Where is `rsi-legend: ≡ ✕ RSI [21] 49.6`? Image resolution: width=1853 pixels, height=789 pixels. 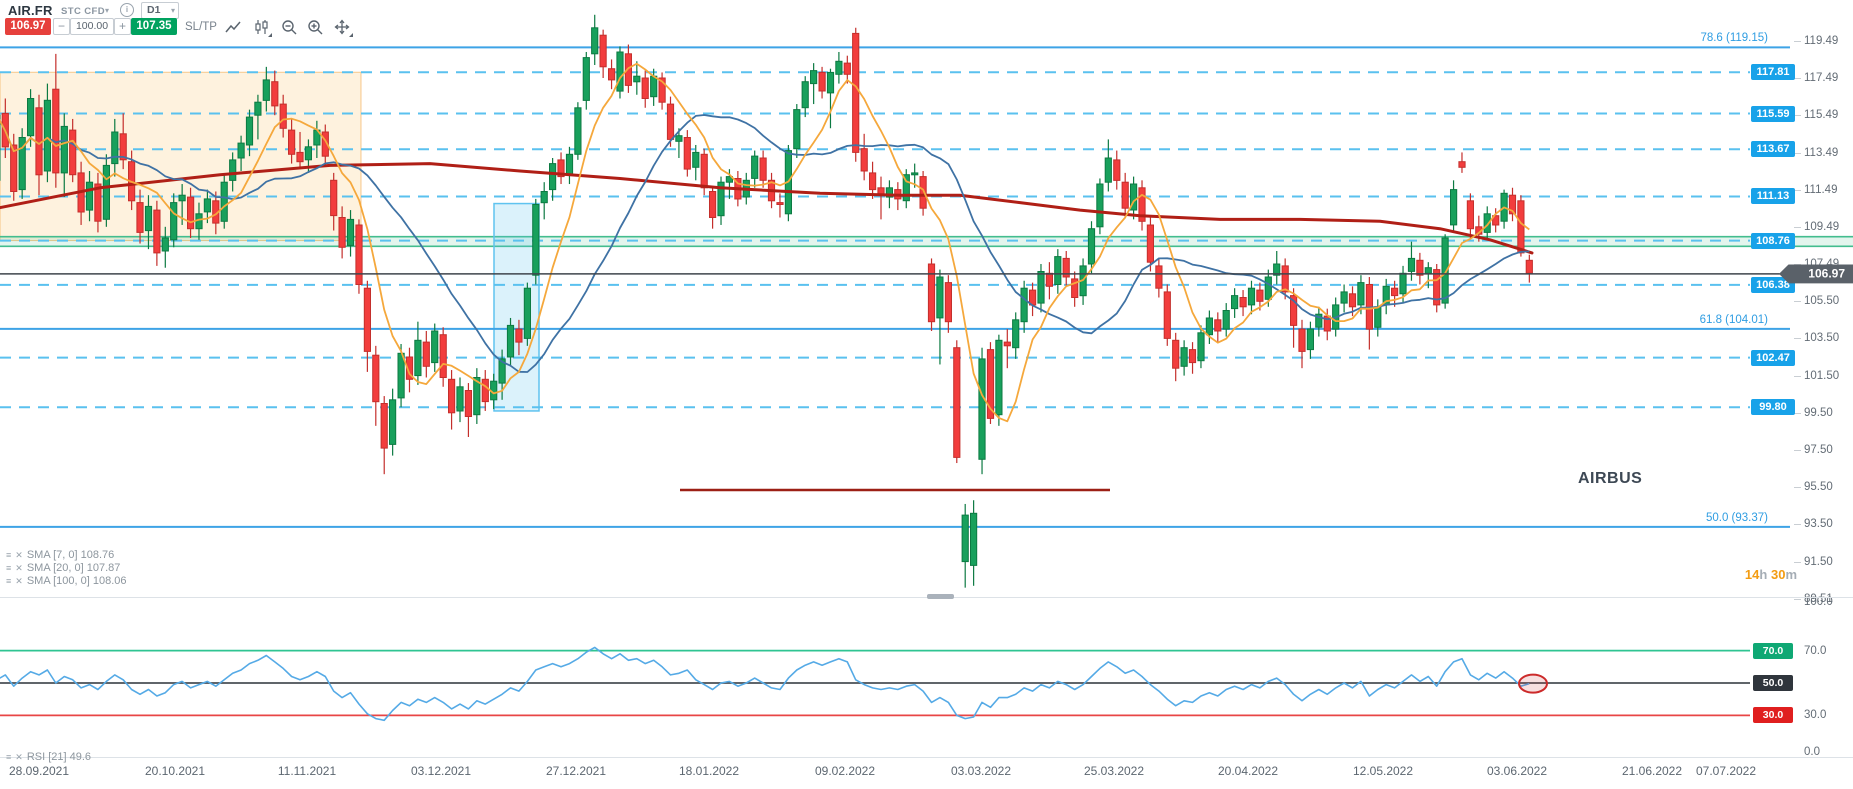 rsi-legend: ≡ ✕ RSI [21] 49.6 is located at coordinates (48, 756).